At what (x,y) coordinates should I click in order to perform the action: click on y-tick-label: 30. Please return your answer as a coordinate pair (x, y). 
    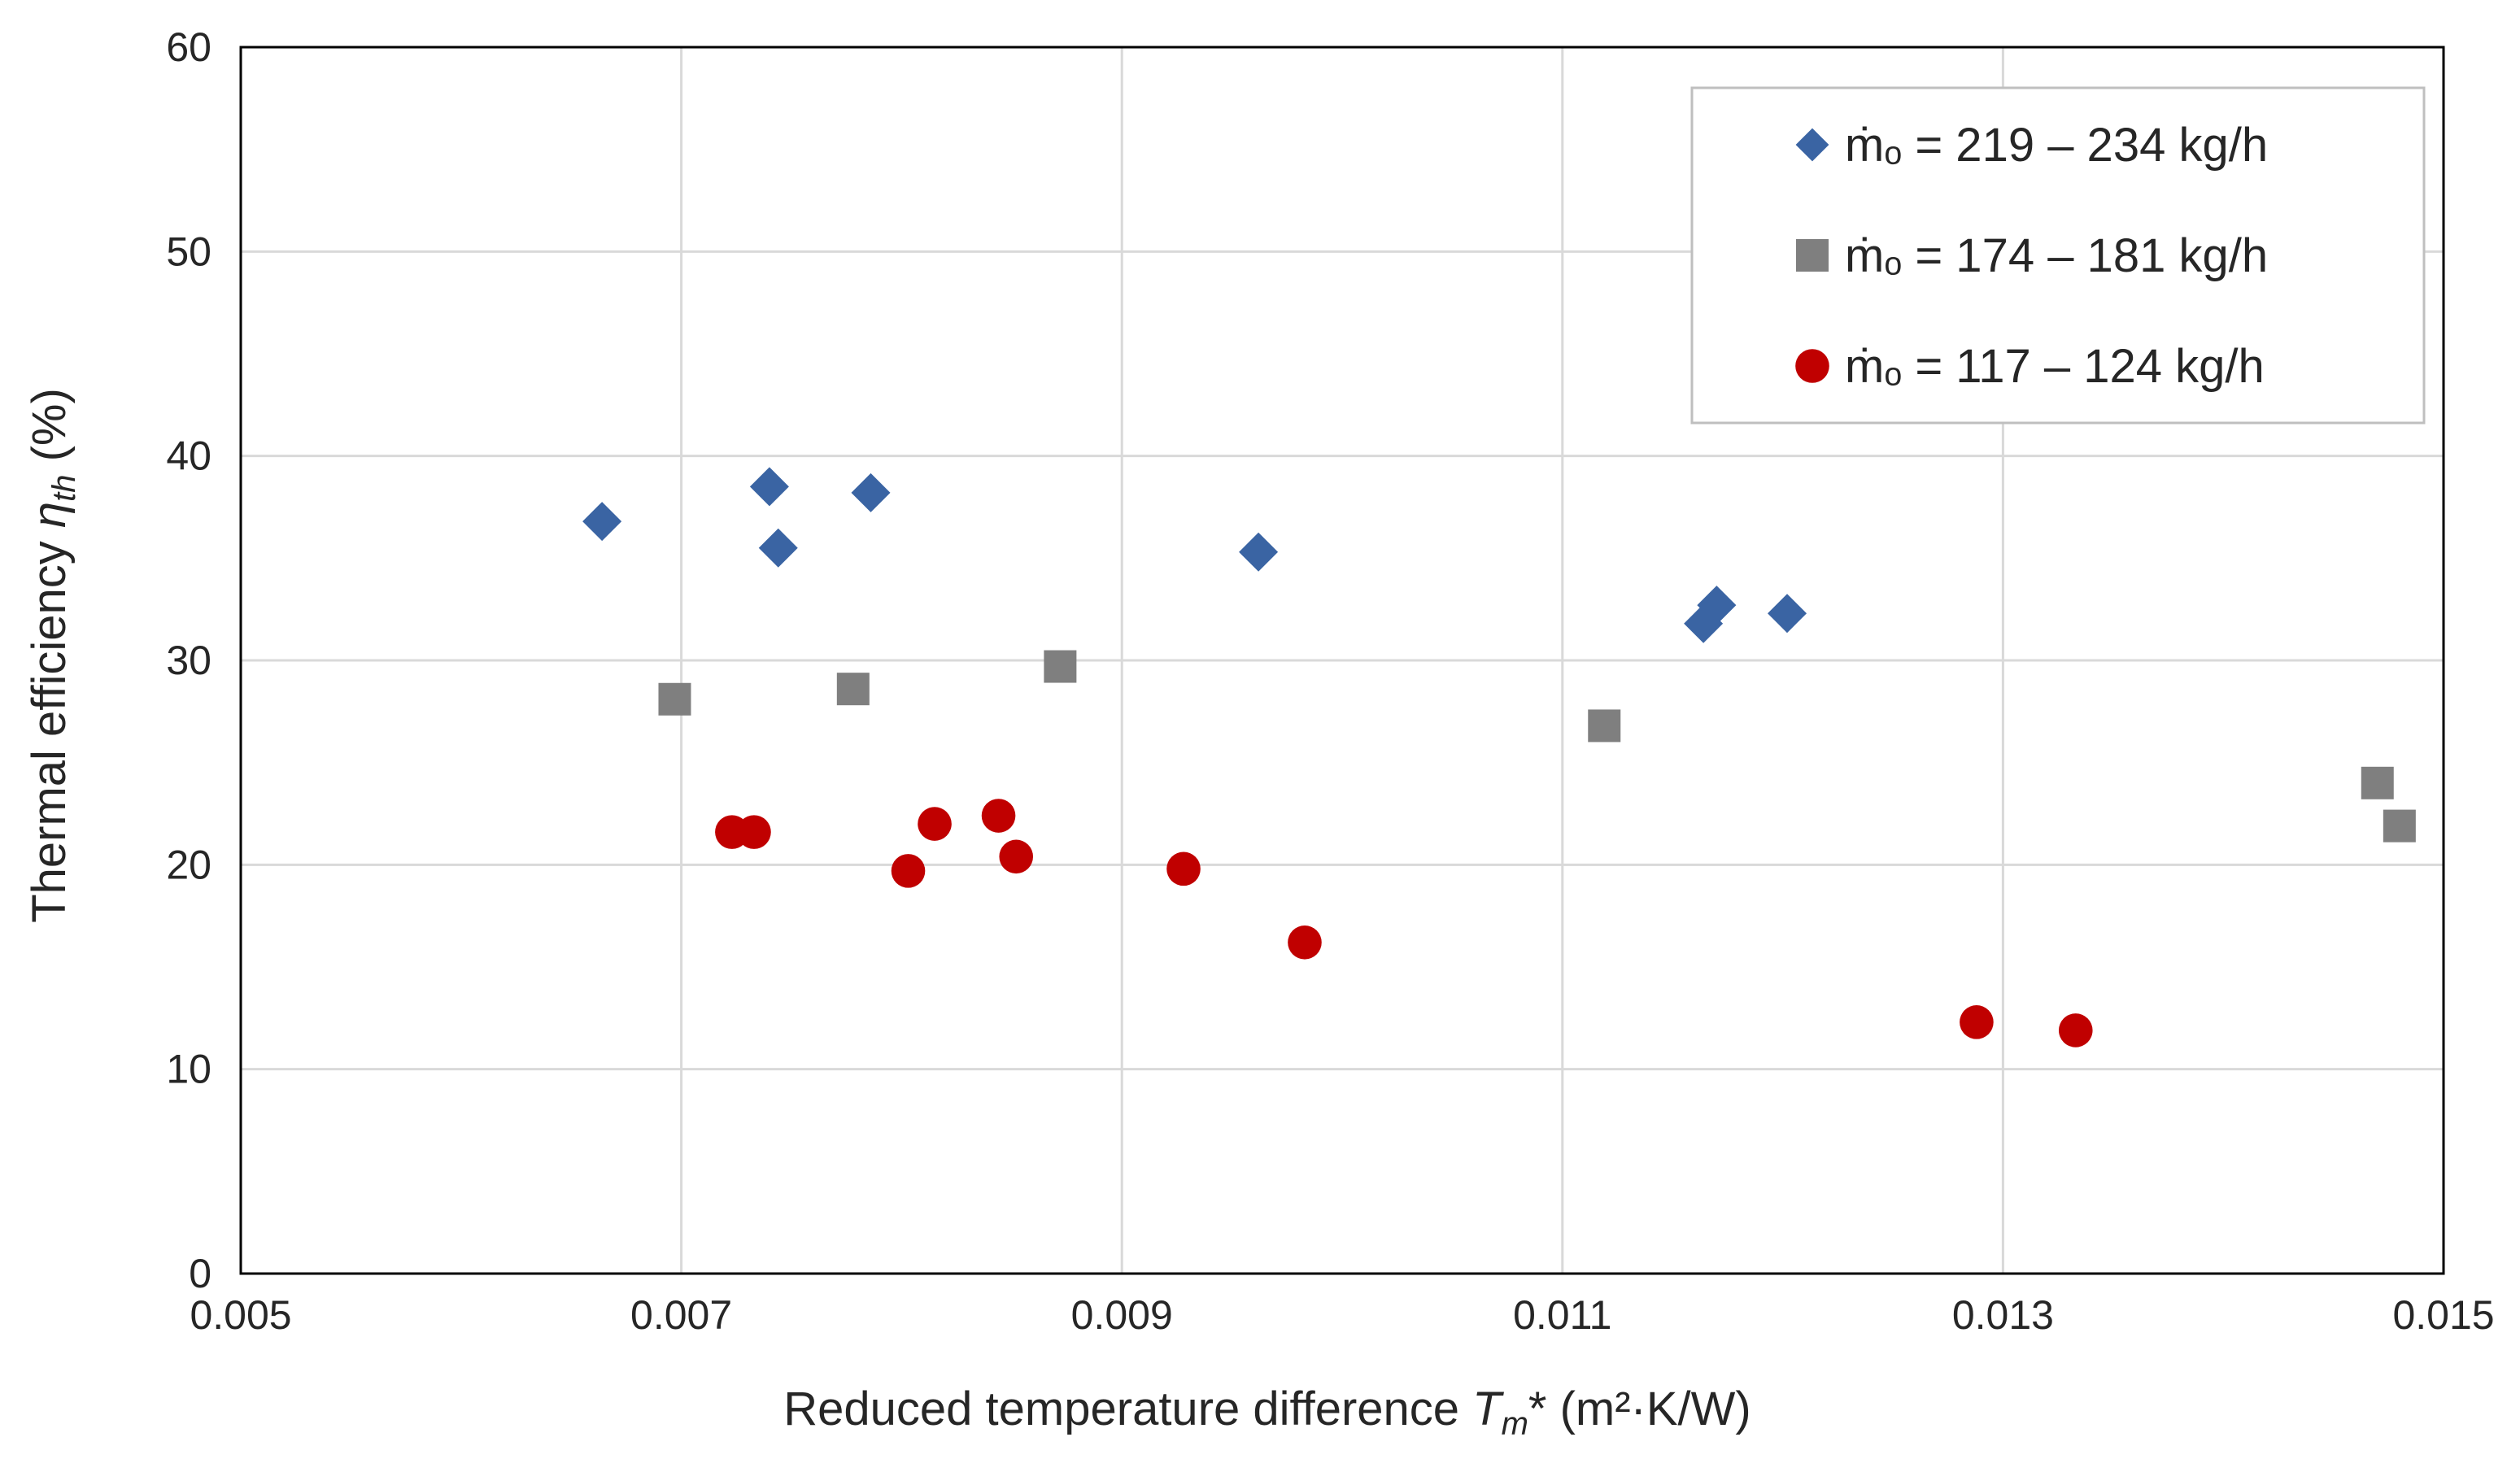
    Looking at the image, I should click on (188, 661).